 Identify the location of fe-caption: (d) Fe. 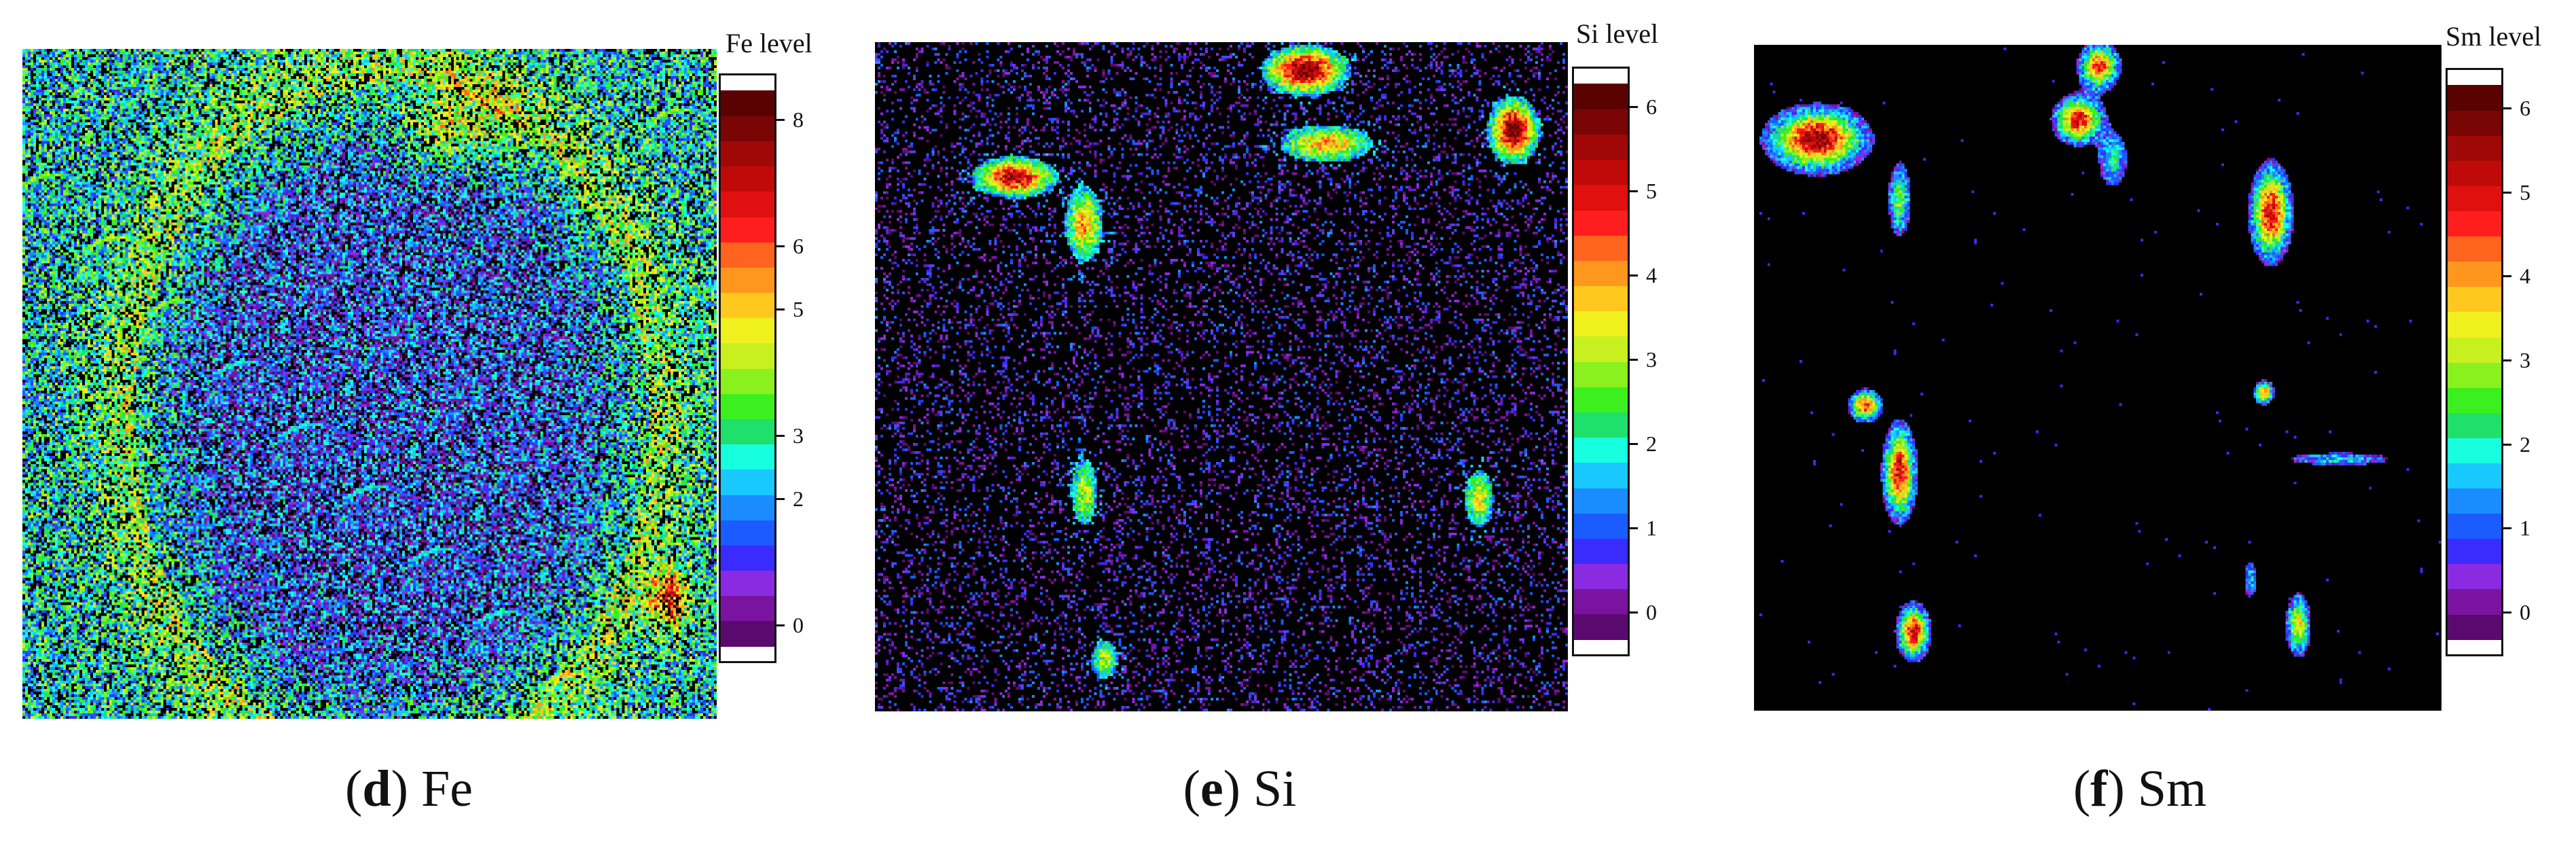
(409, 788).